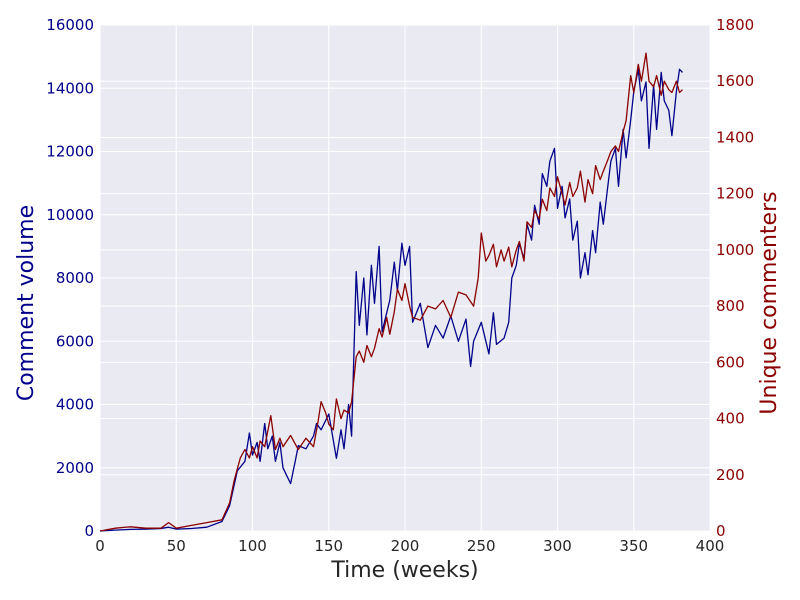 The image size is (800, 600). What do you see at coordinates (769, 302) in the screenshot?
I see `right-axis-label: Unique commenters` at bounding box center [769, 302].